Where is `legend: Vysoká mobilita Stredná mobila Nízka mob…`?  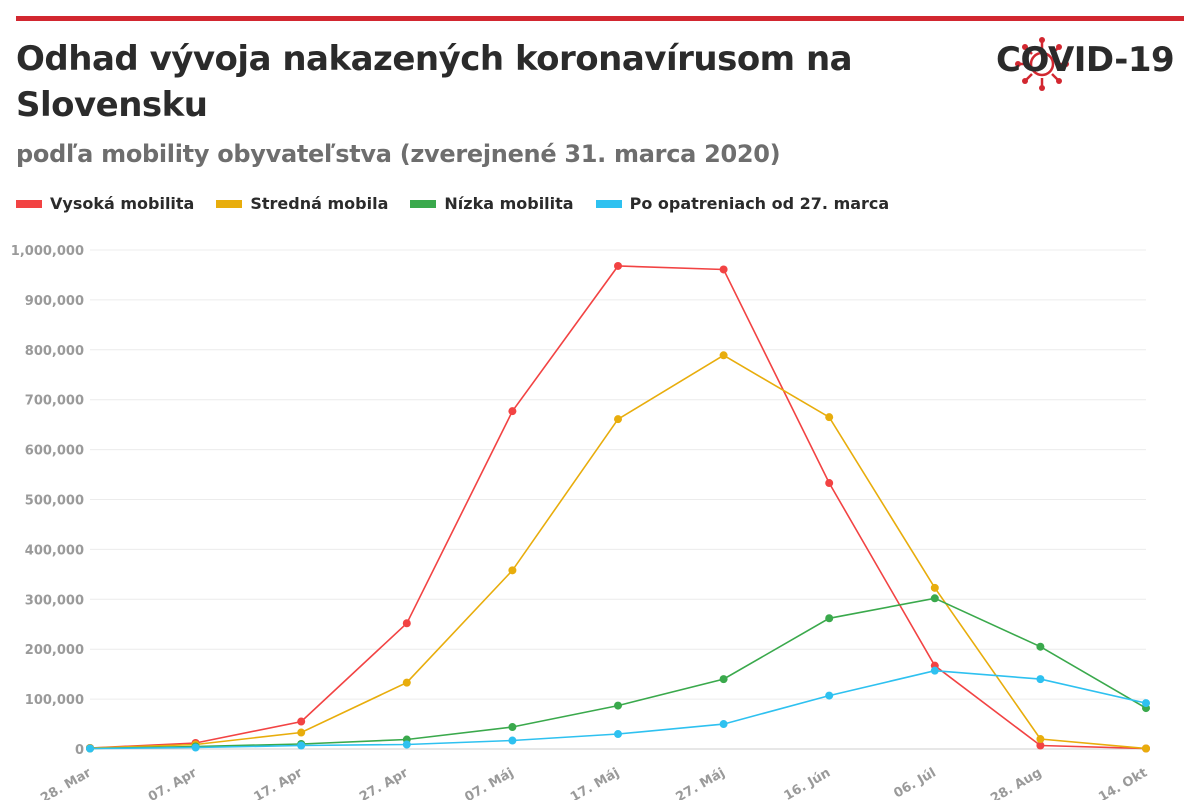
legend: Vysoká mobilita Stredná mobila Nízka mob… is located at coordinates (452, 203).